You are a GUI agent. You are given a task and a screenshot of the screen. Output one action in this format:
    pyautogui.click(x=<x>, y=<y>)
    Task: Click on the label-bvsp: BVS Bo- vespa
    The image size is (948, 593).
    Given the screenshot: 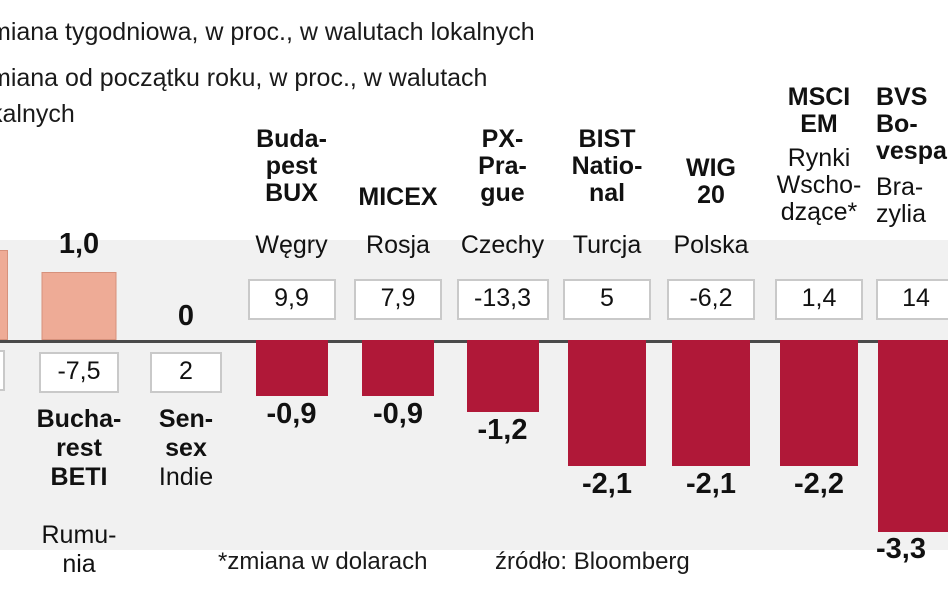 What is the action you would take?
    pyautogui.click(x=912, y=124)
    